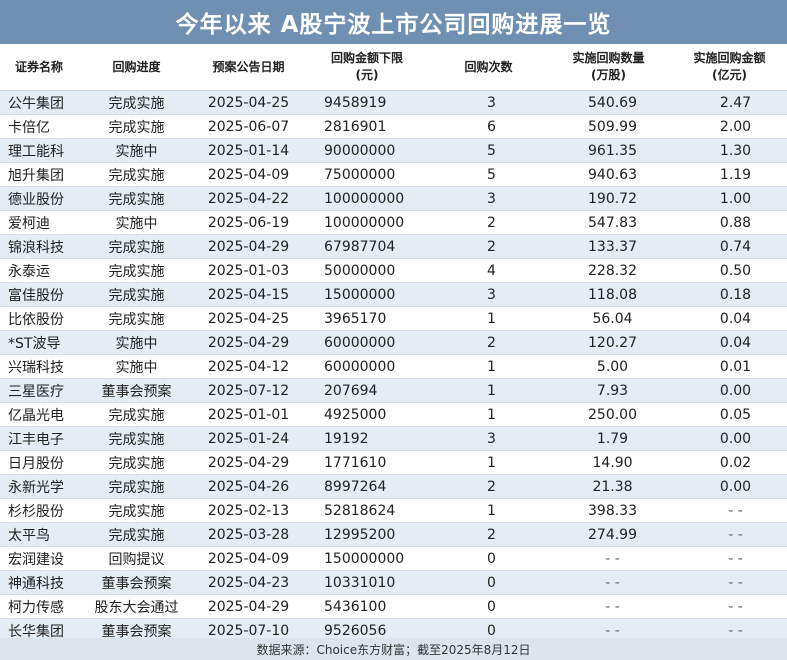 The image size is (787, 660). What do you see at coordinates (367, 534) in the screenshot?
I see `cell-amount: 12995200` at bounding box center [367, 534].